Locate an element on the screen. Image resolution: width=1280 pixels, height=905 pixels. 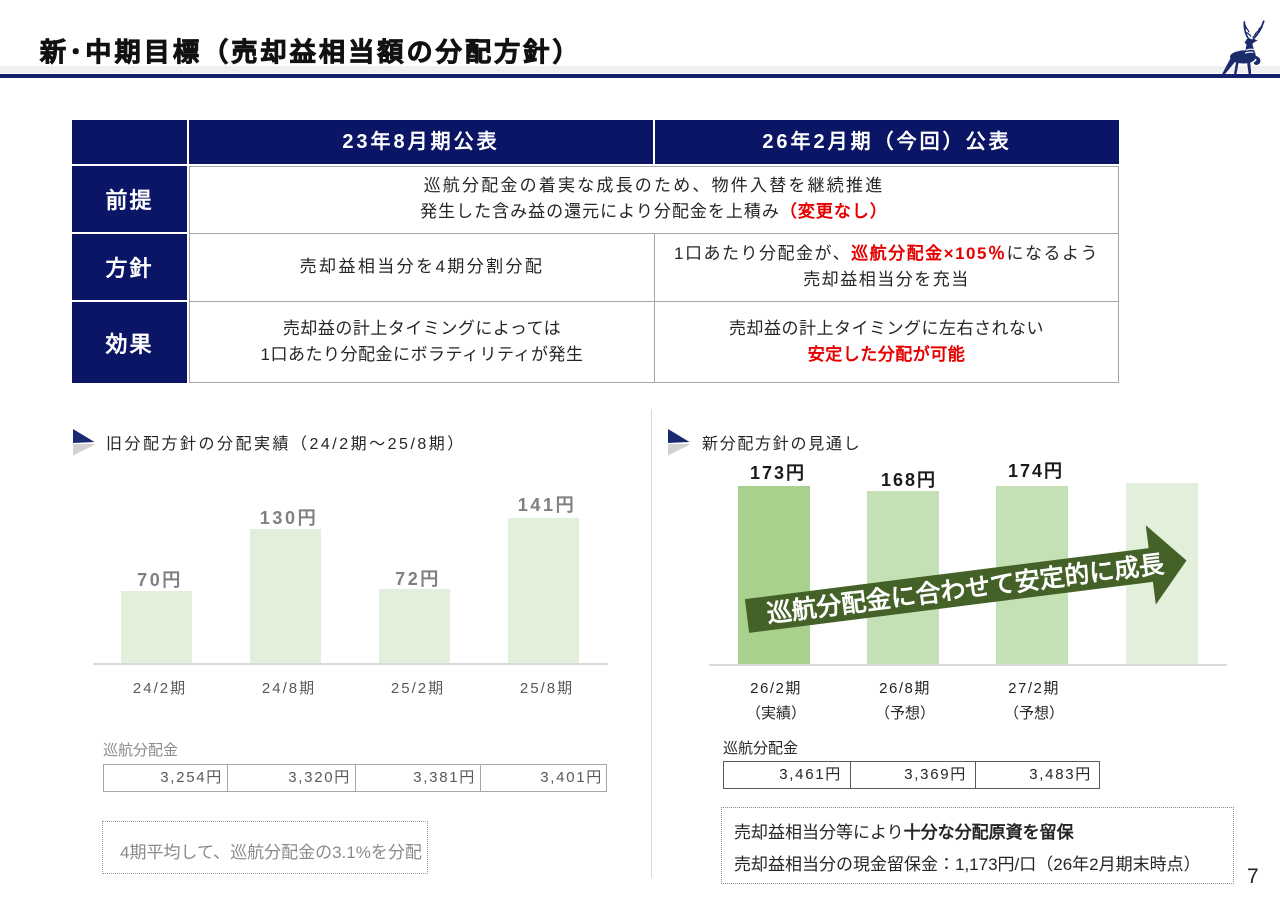
svg-text: 巡航分配金に合わせて安定的に成長 is located at coordinates (965, 588).